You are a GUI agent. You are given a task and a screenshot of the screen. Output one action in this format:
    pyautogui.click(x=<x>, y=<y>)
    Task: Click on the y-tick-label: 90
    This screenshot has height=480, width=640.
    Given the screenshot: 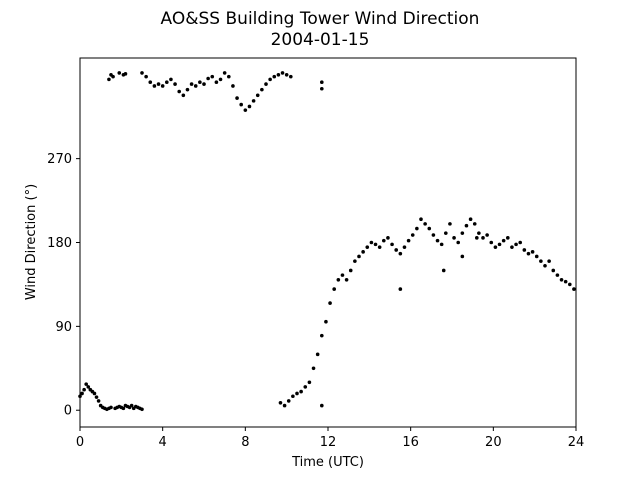 What is the action you would take?
    pyautogui.click(x=63, y=327)
    